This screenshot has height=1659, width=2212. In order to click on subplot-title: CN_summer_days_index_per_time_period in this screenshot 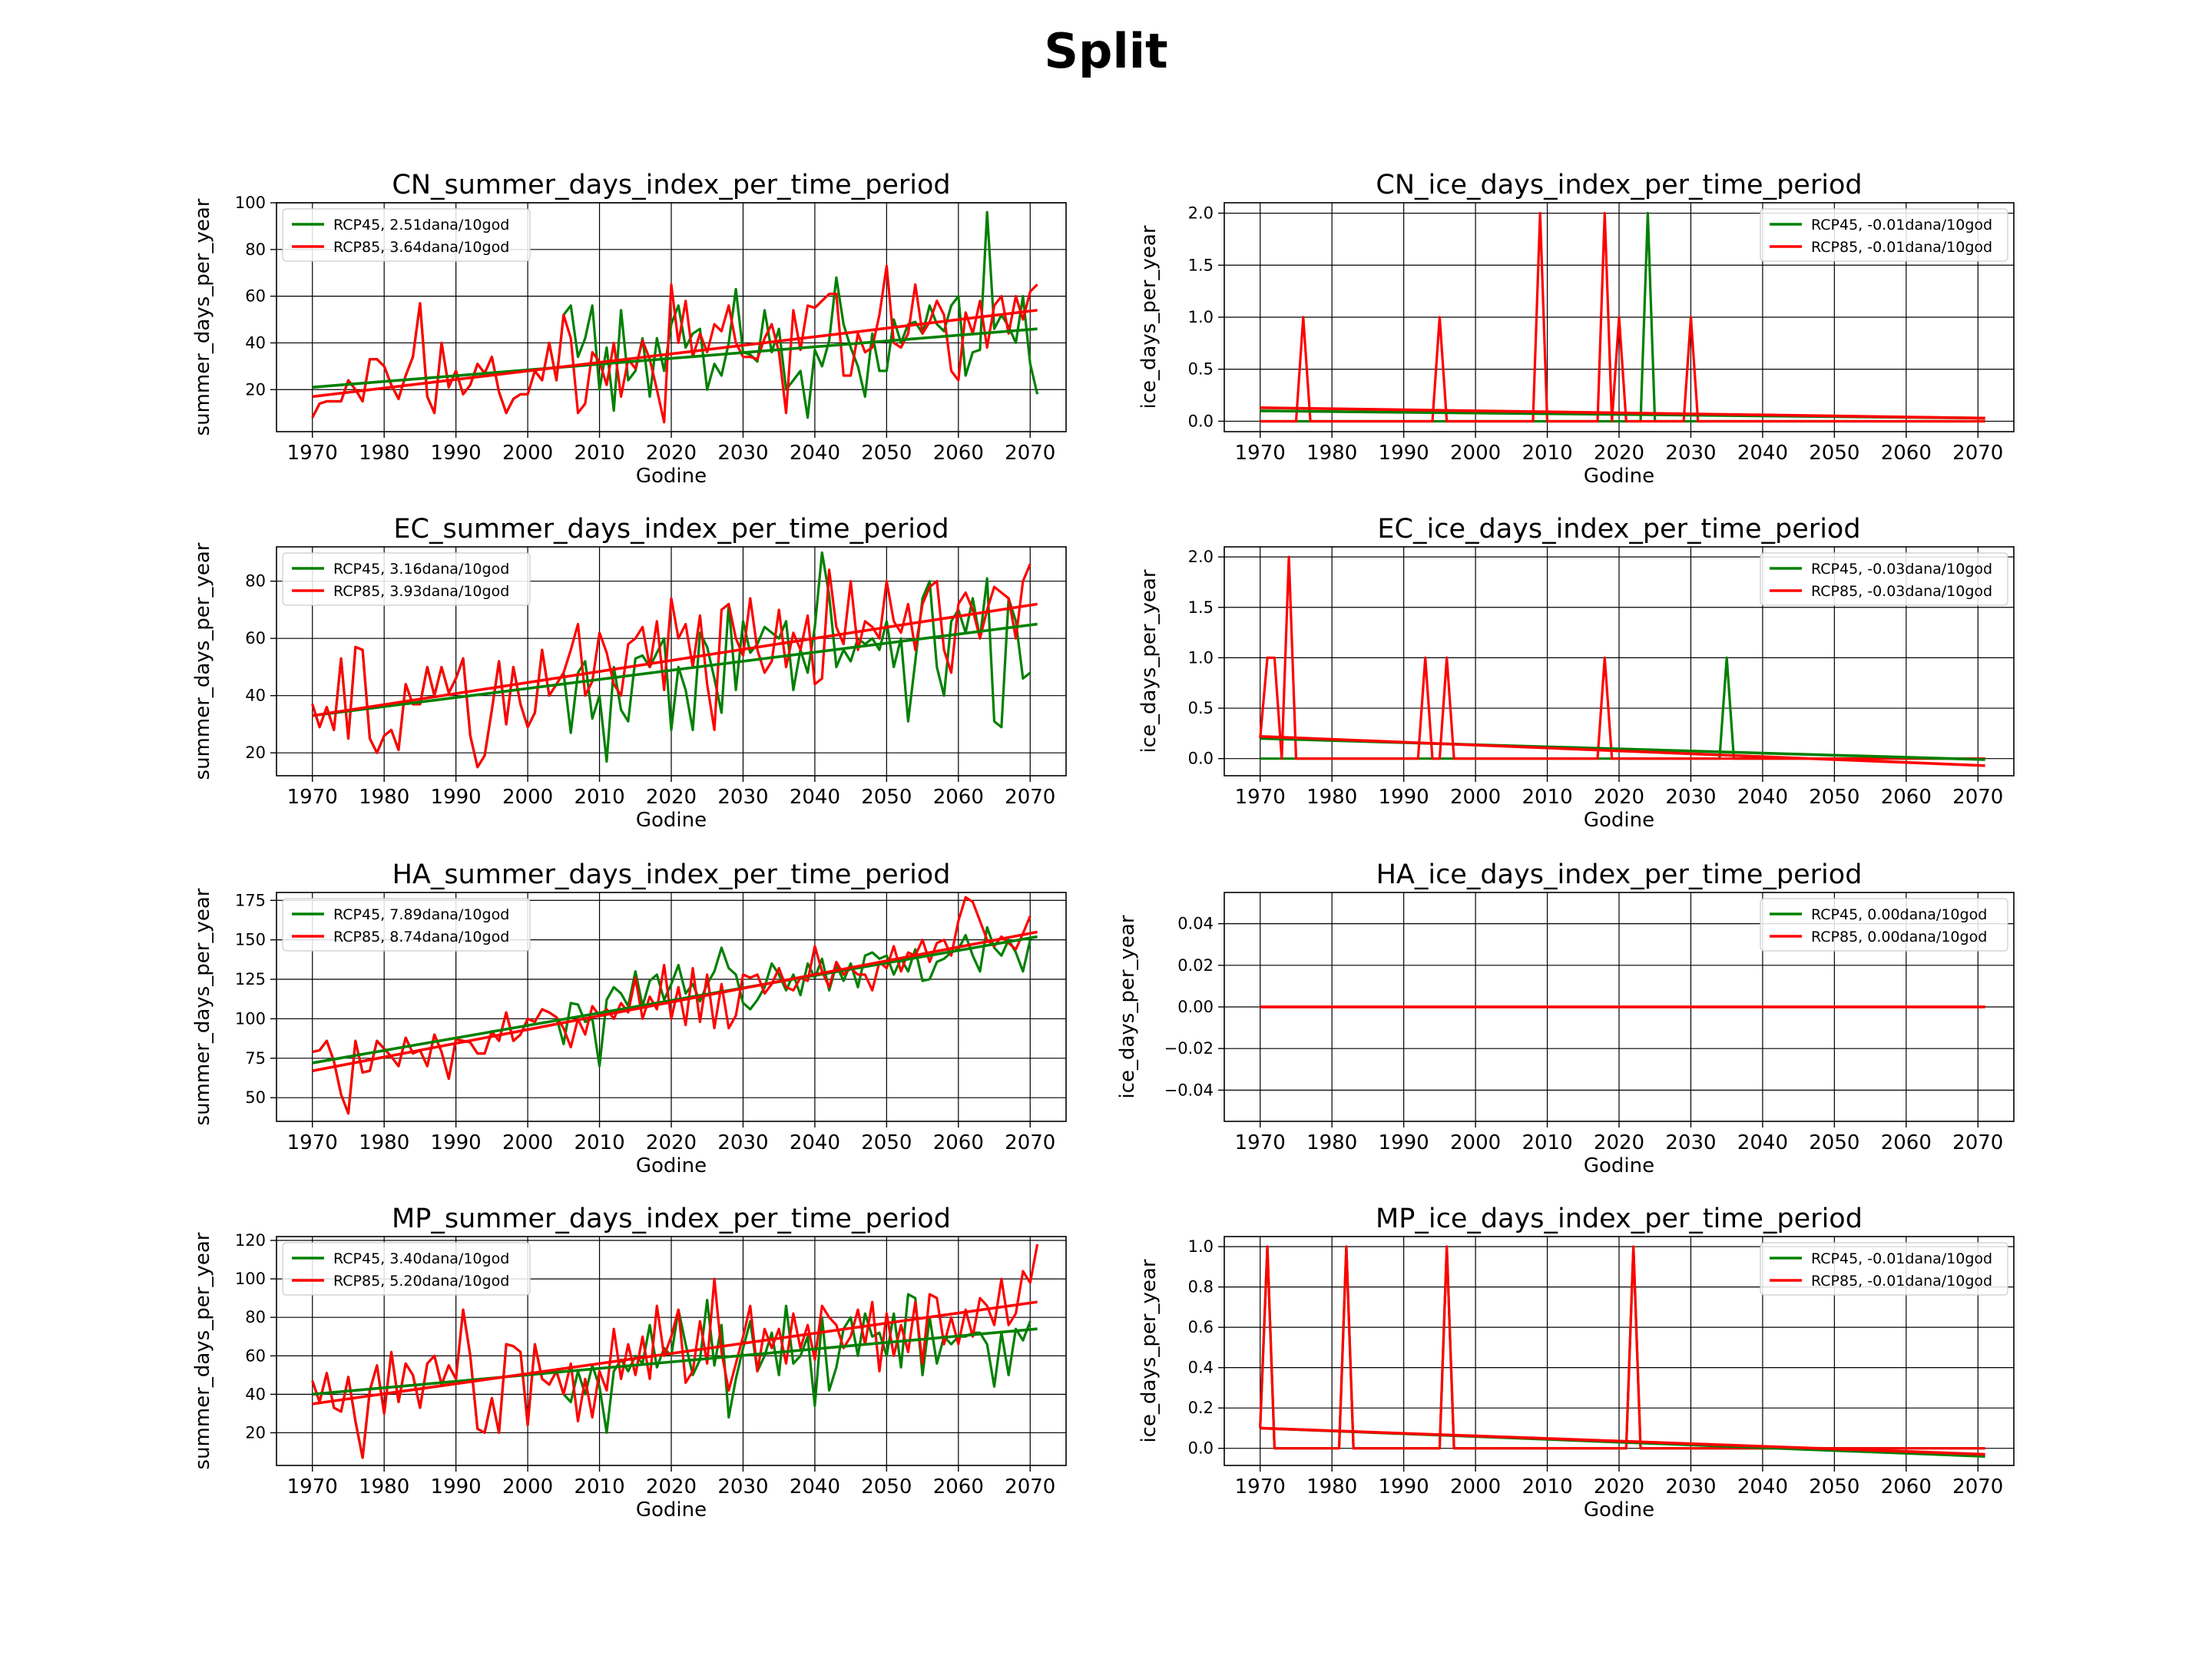, I will do `click(671, 185)`.